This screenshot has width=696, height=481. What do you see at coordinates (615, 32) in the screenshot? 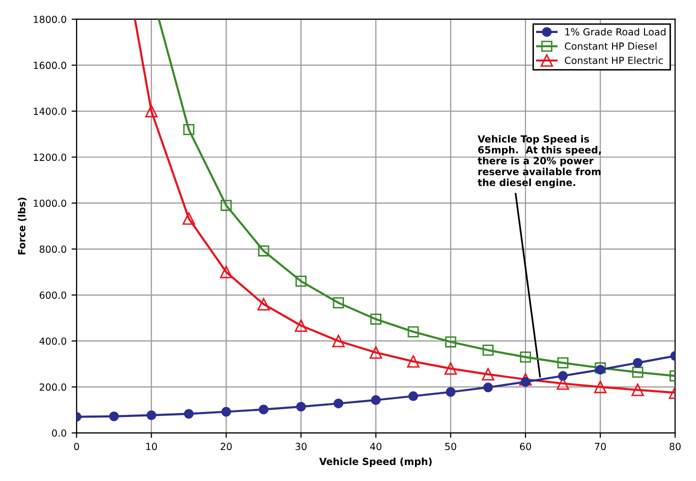
I see `legend-label: 1% Grade Road Load` at bounding box center [615, 32].